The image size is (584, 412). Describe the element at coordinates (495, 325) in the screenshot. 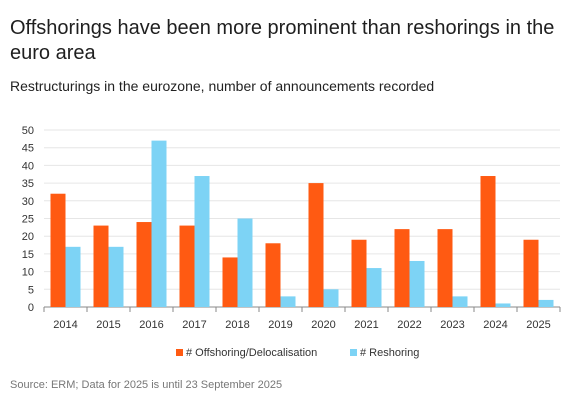

I see `x-tick-label: 2024` at that location.